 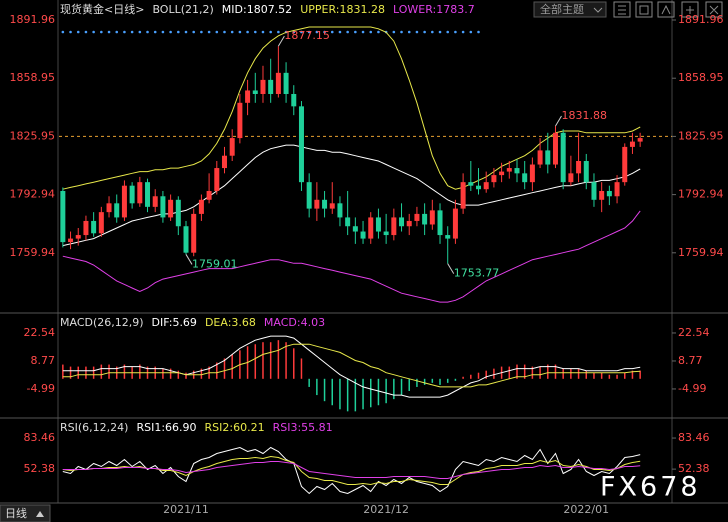 I want to click on theme-button, so click(x=570, y=9).